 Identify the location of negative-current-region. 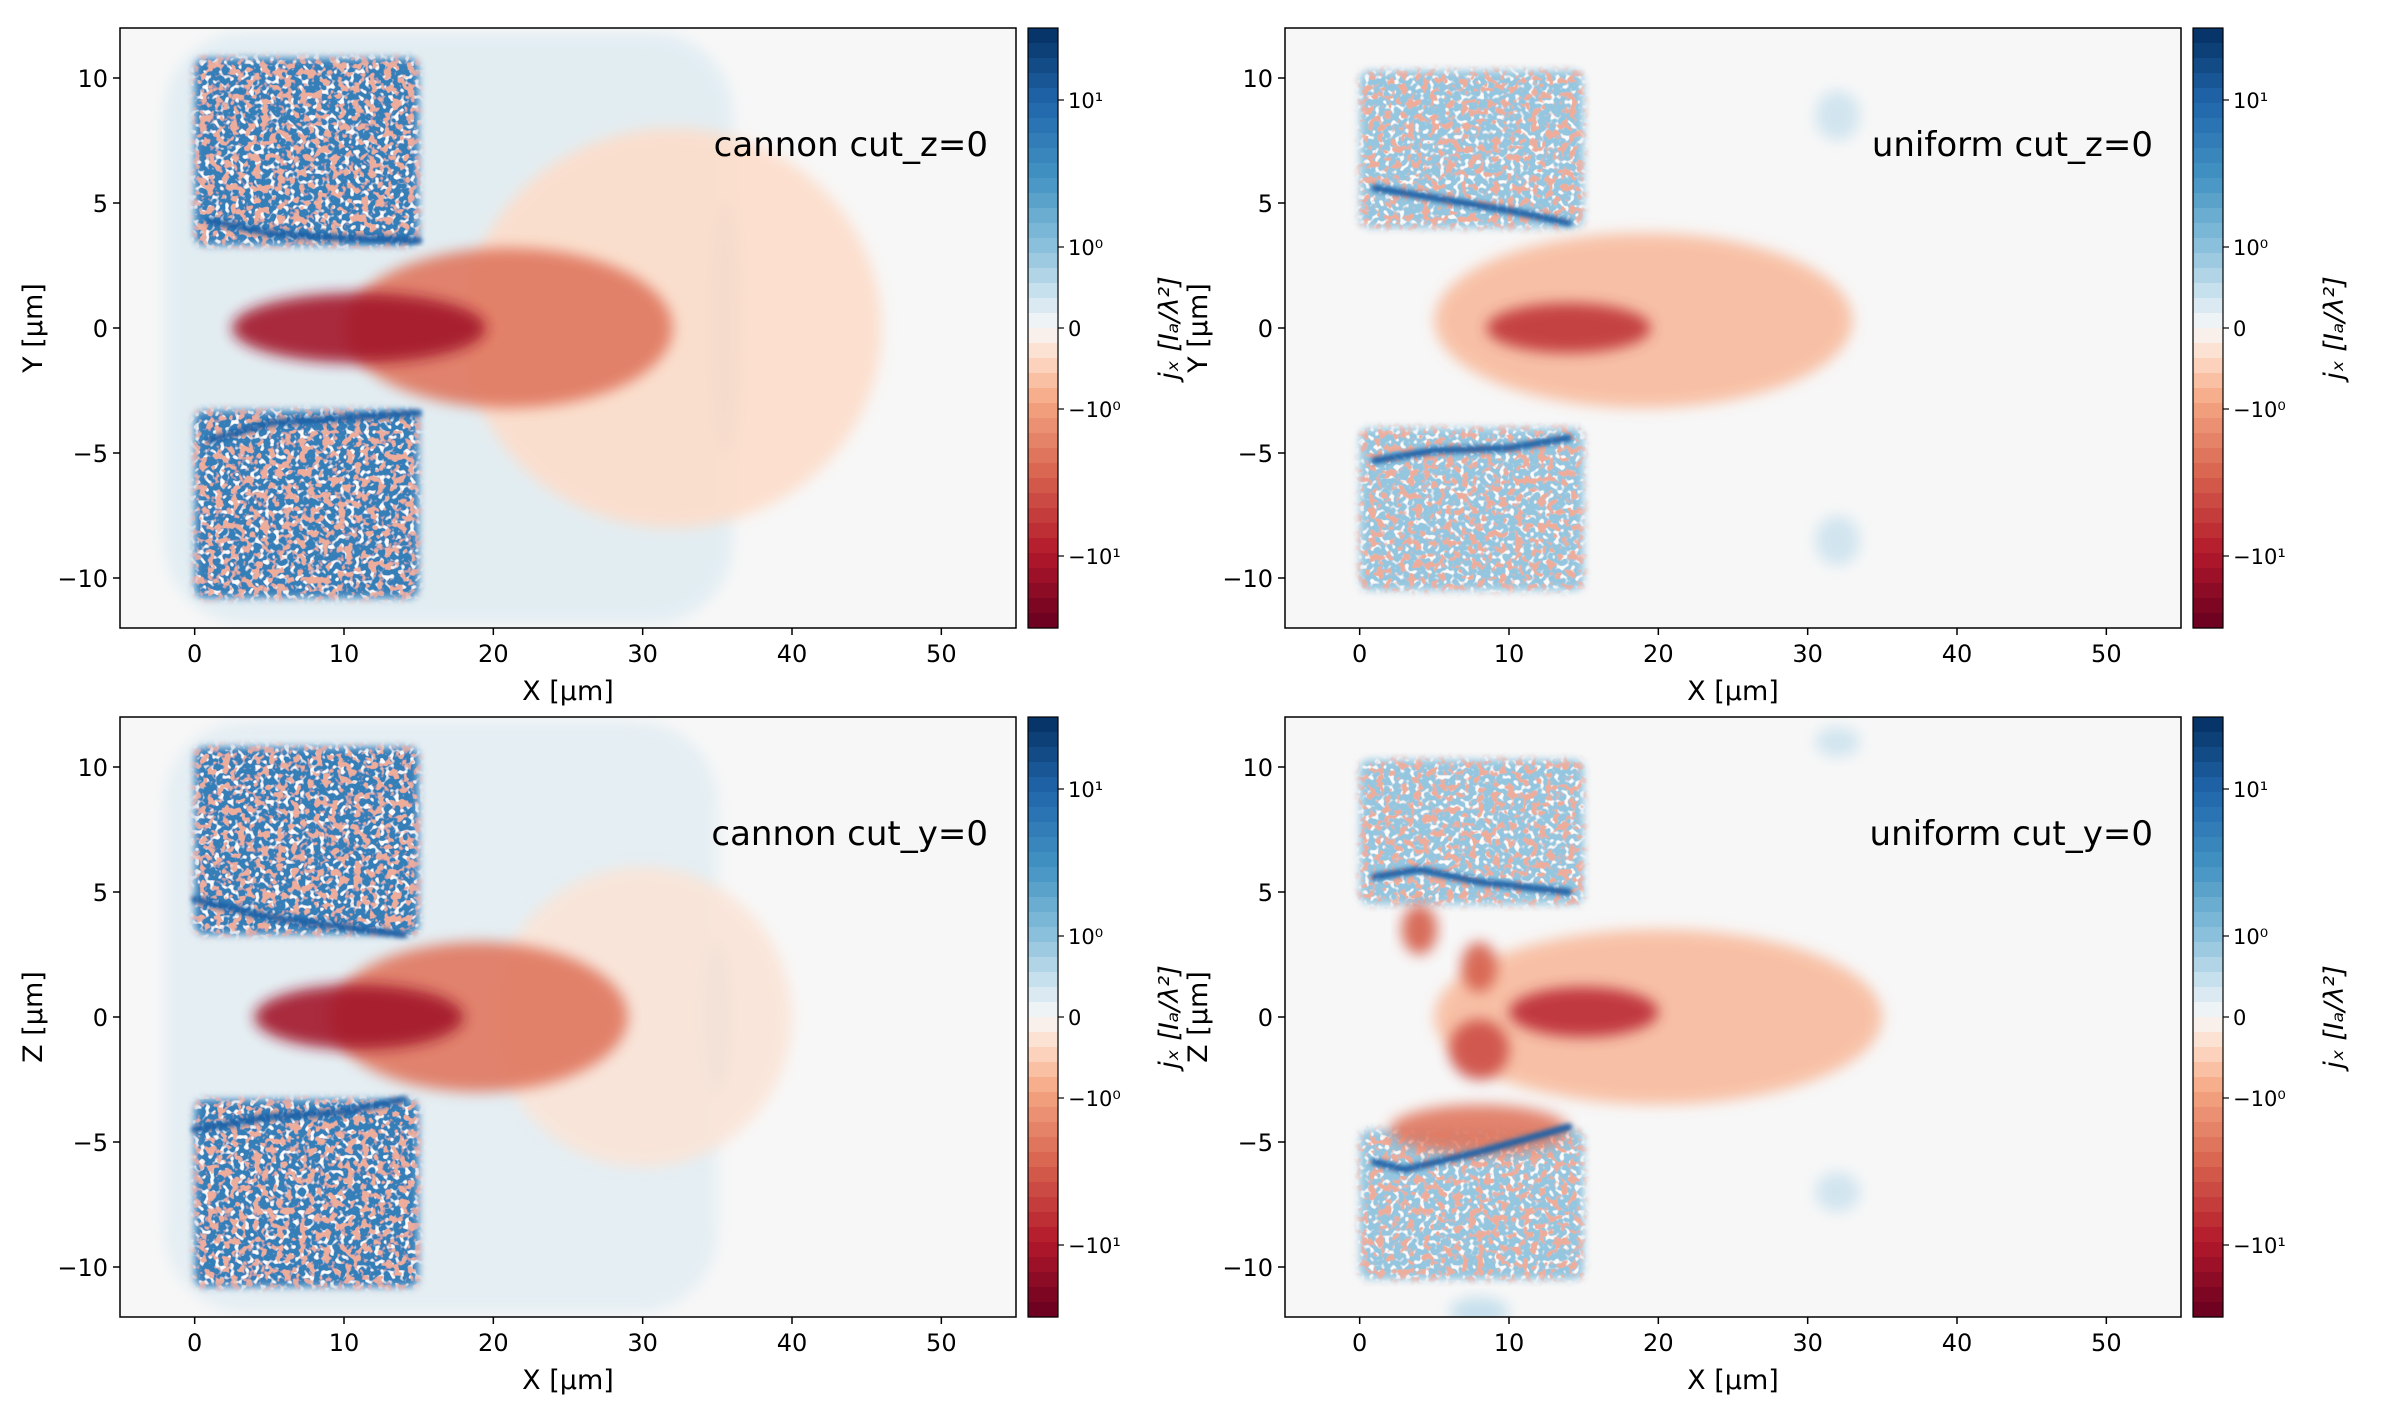
(1479, 1129).